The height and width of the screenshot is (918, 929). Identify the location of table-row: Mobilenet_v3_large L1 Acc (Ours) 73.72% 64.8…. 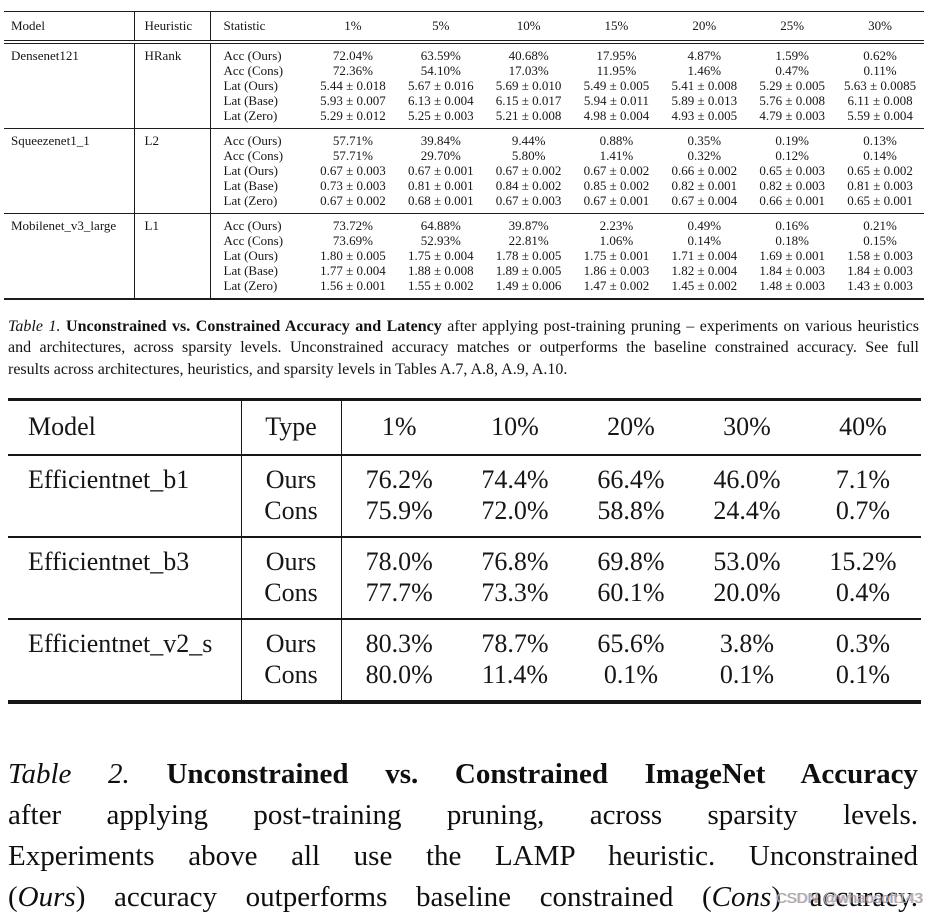
(464, 223).